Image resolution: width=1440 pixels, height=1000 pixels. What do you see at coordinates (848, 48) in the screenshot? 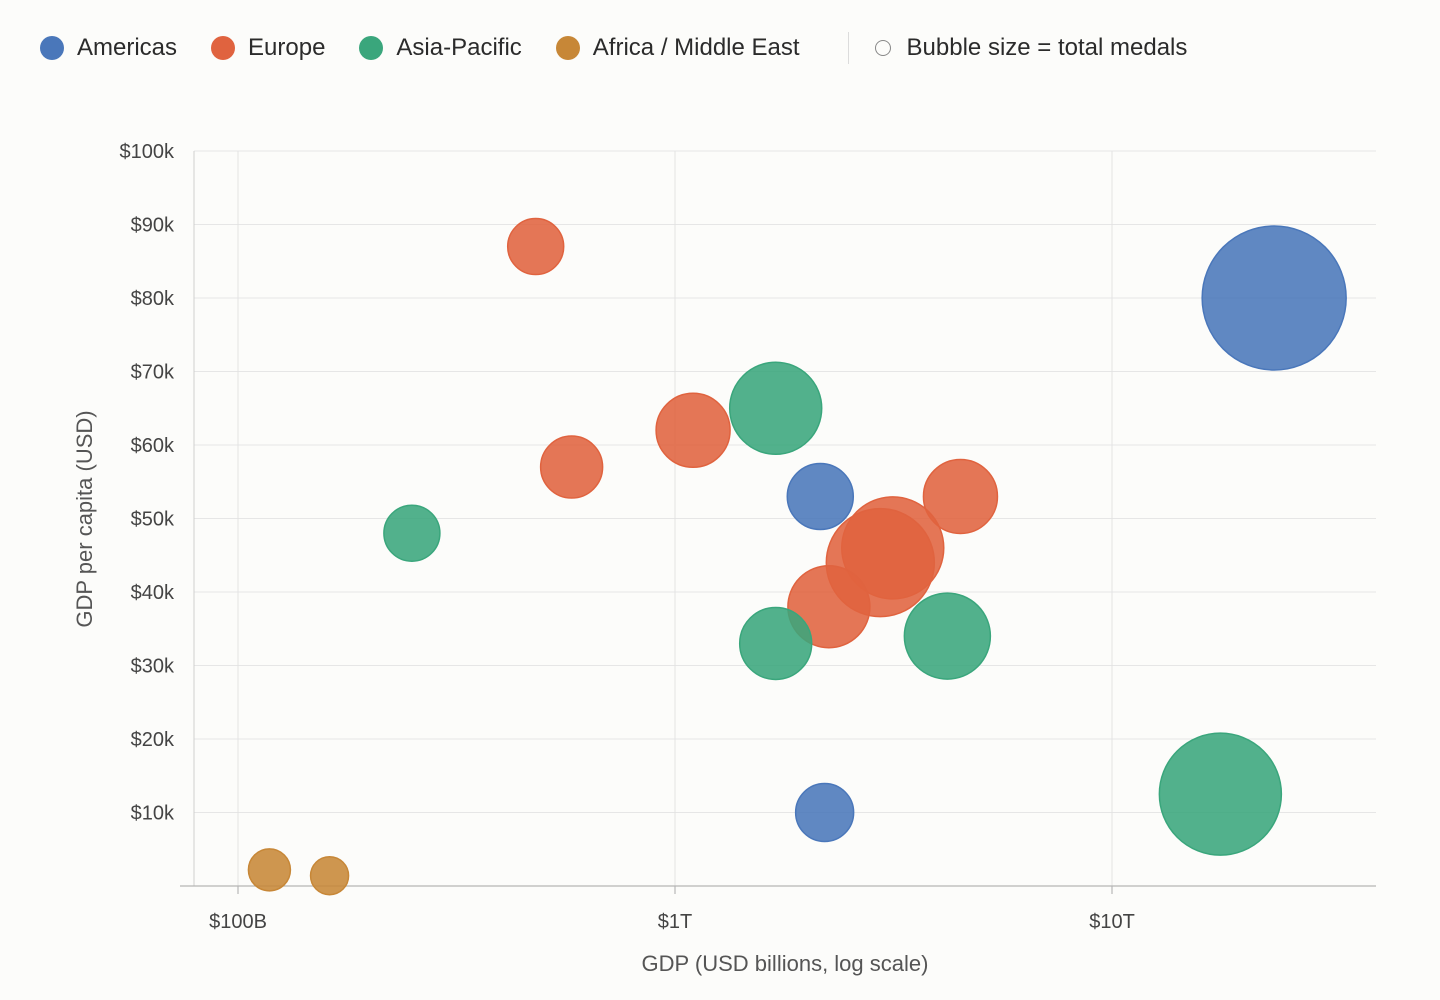
I see `legend-divider` at bounding box center [848, 48].